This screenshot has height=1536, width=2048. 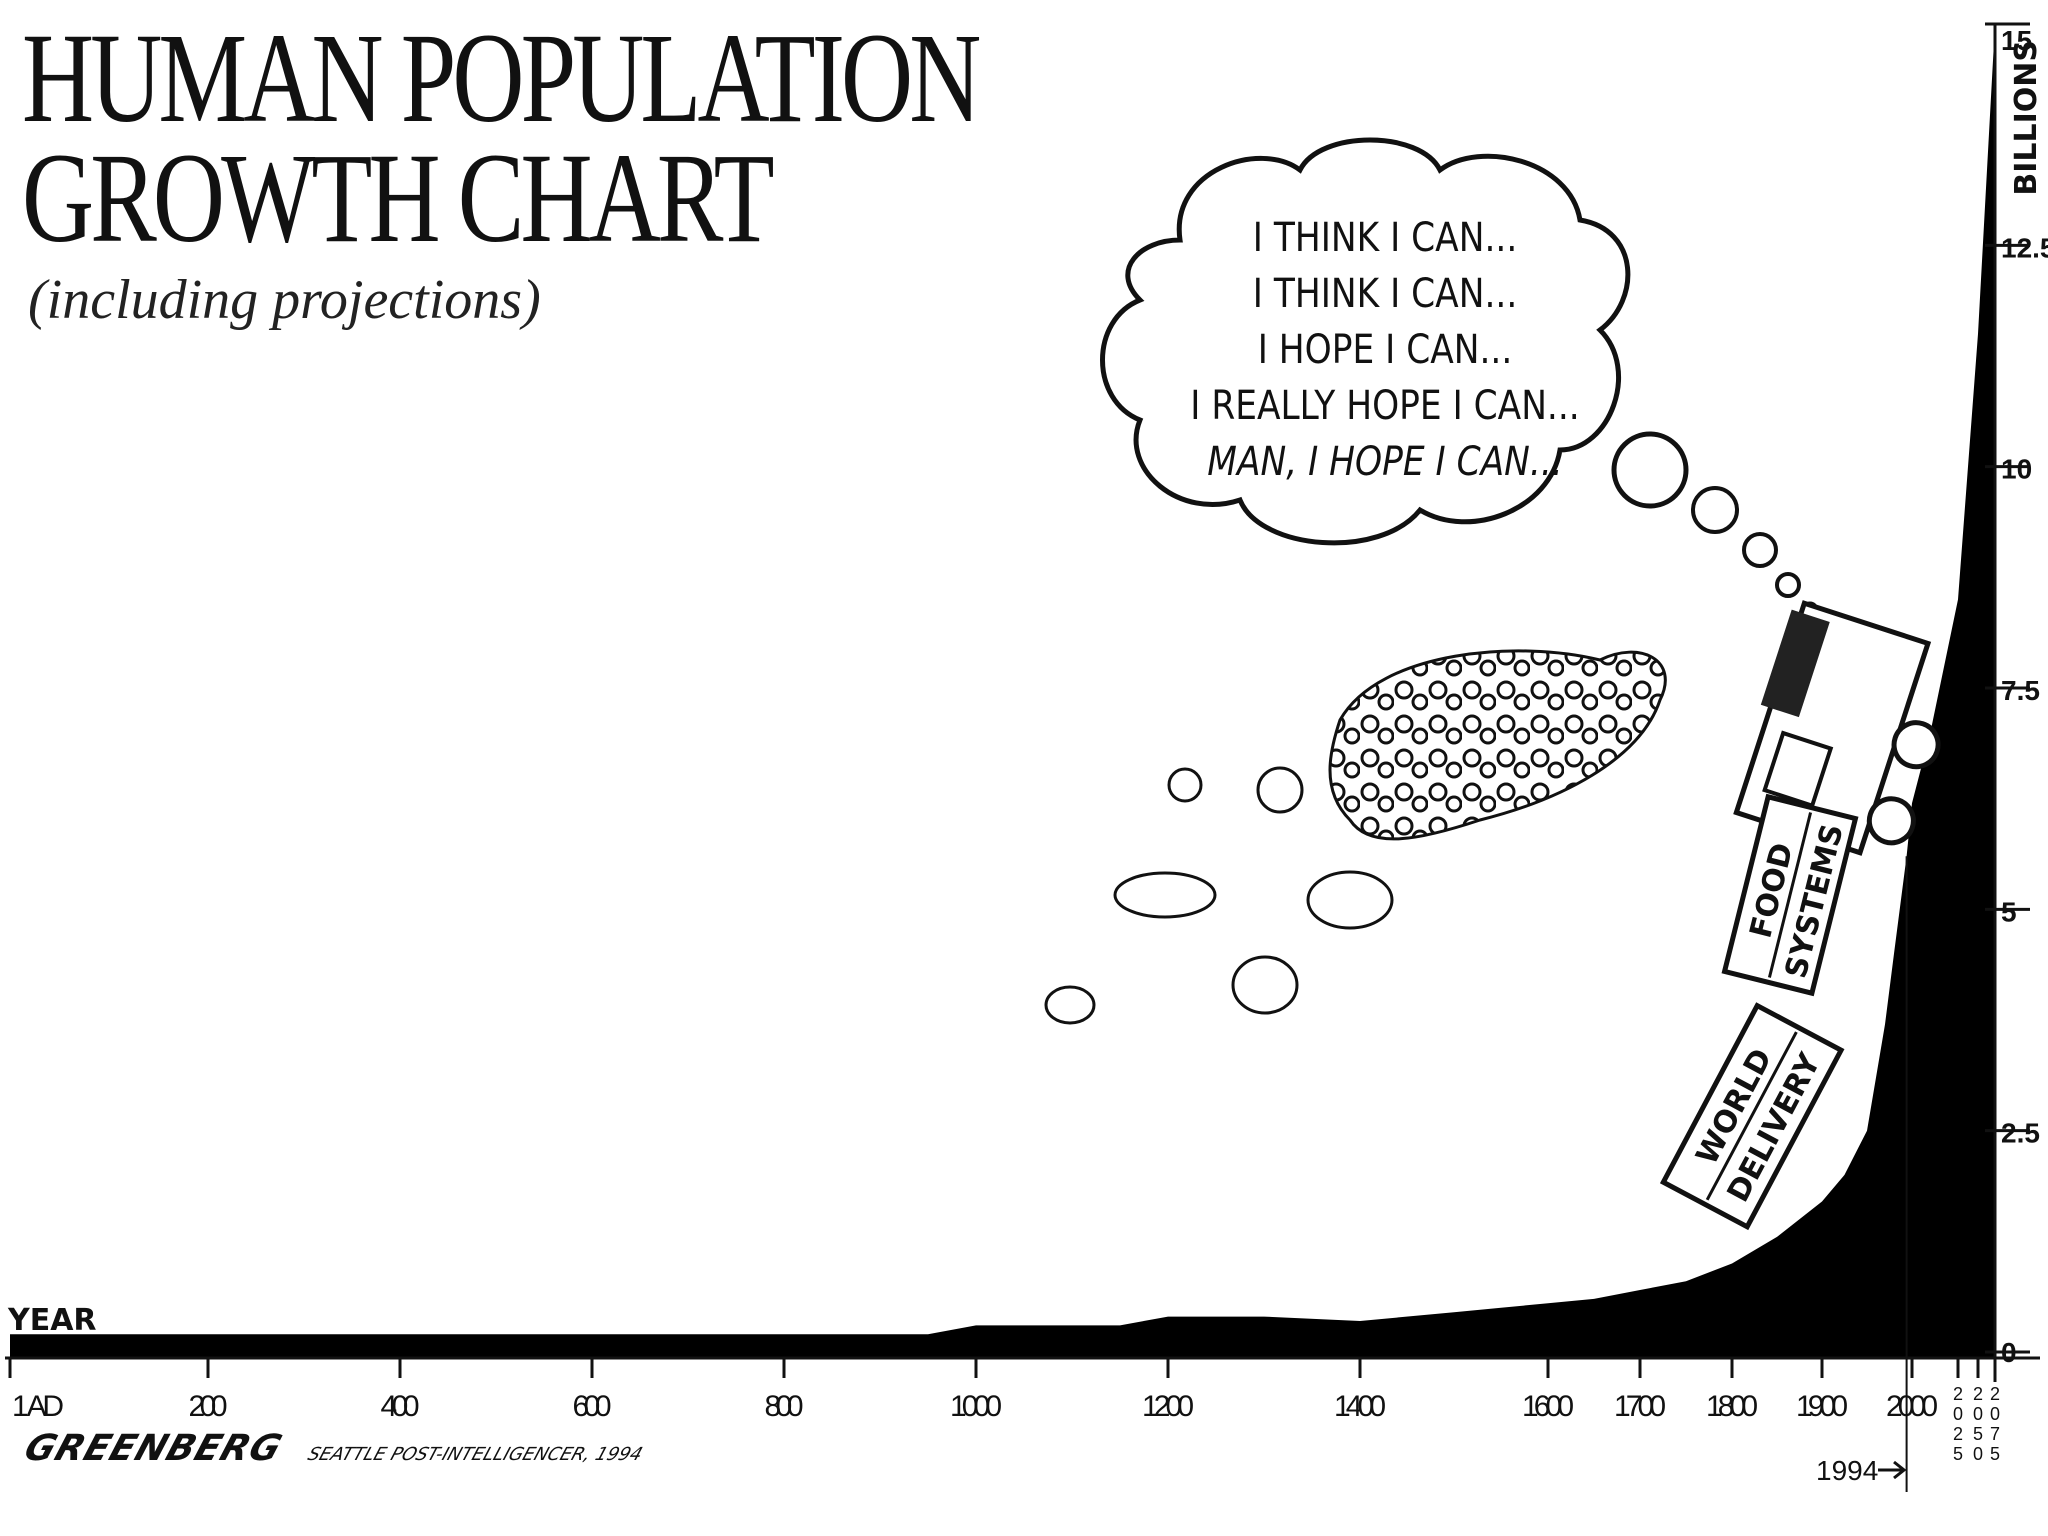 I want to click on thought-bubble, so click(x=1459, y=378).